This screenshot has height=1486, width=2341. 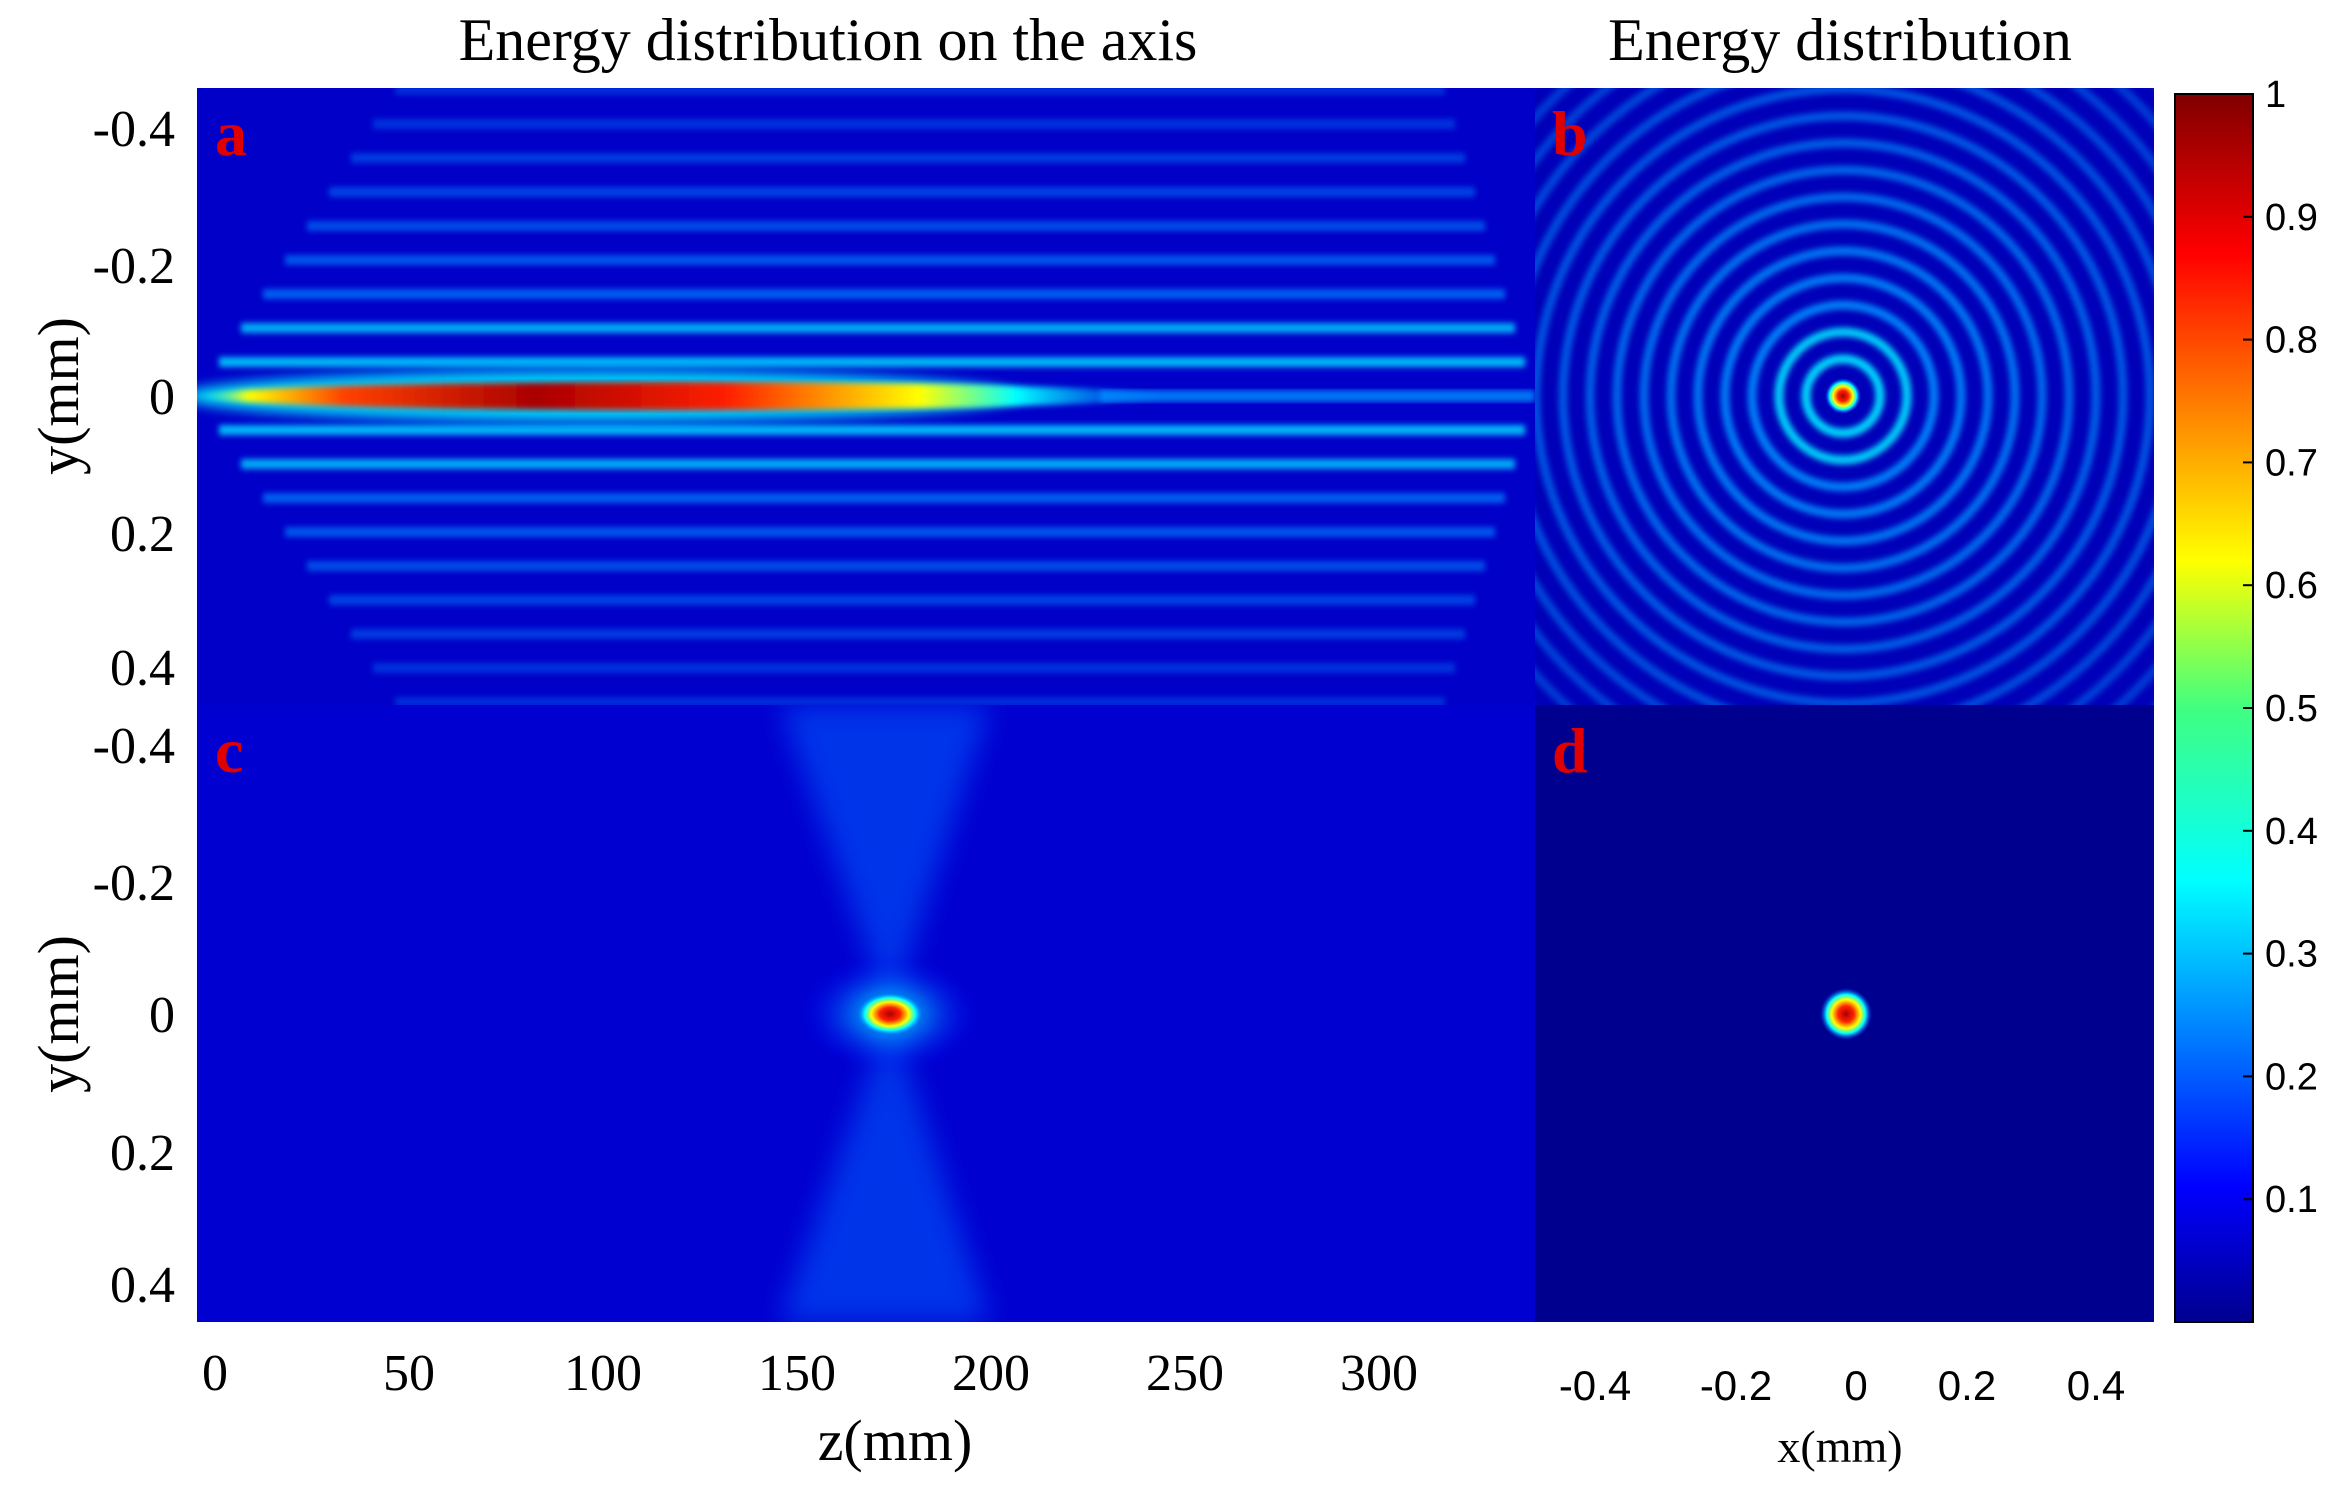 What do you see at coordinates (134, 399) in the screenshot?
I see `panel-a-yticks: -0.4 -0.2 0 0.2 0.4` at bounding box center [134, 399].